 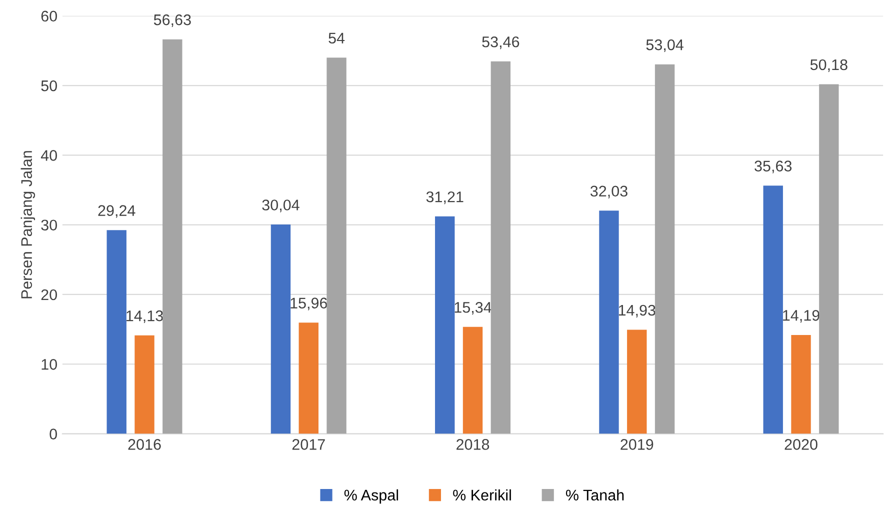 I want to click on legend-label: % Tanah, so click(x=595, y=495).